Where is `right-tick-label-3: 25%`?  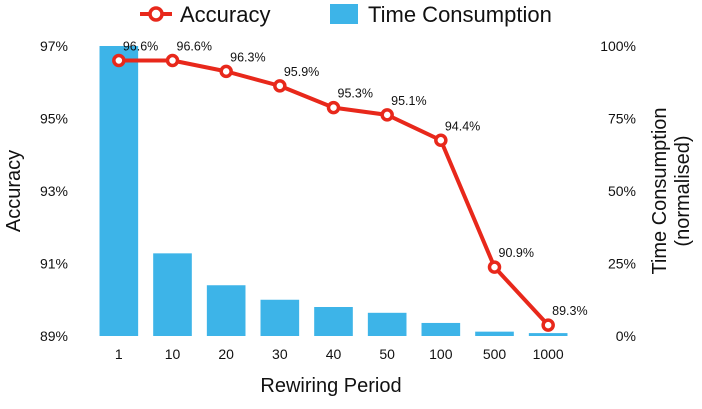
right-tick-label-3: 25% is located at coordinates (622, 264).